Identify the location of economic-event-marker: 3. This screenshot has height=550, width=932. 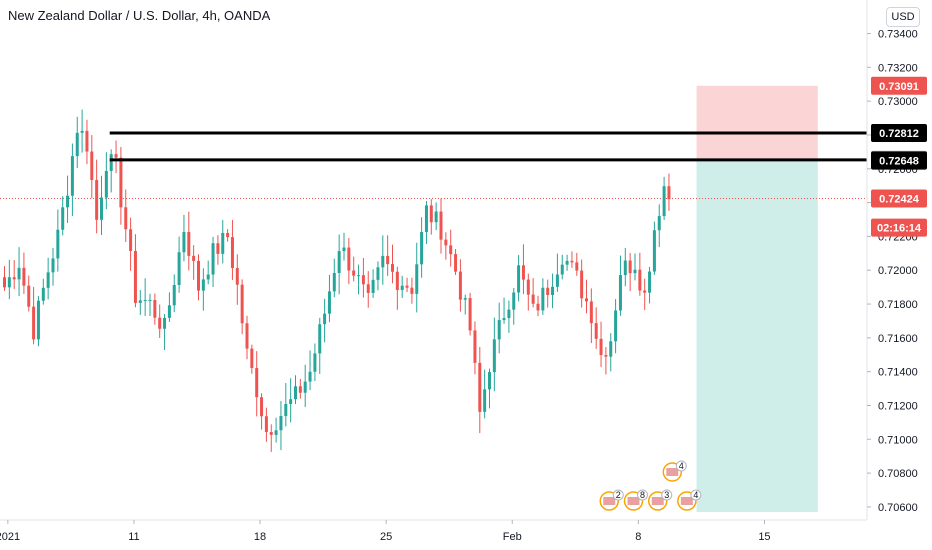
(660, 500).